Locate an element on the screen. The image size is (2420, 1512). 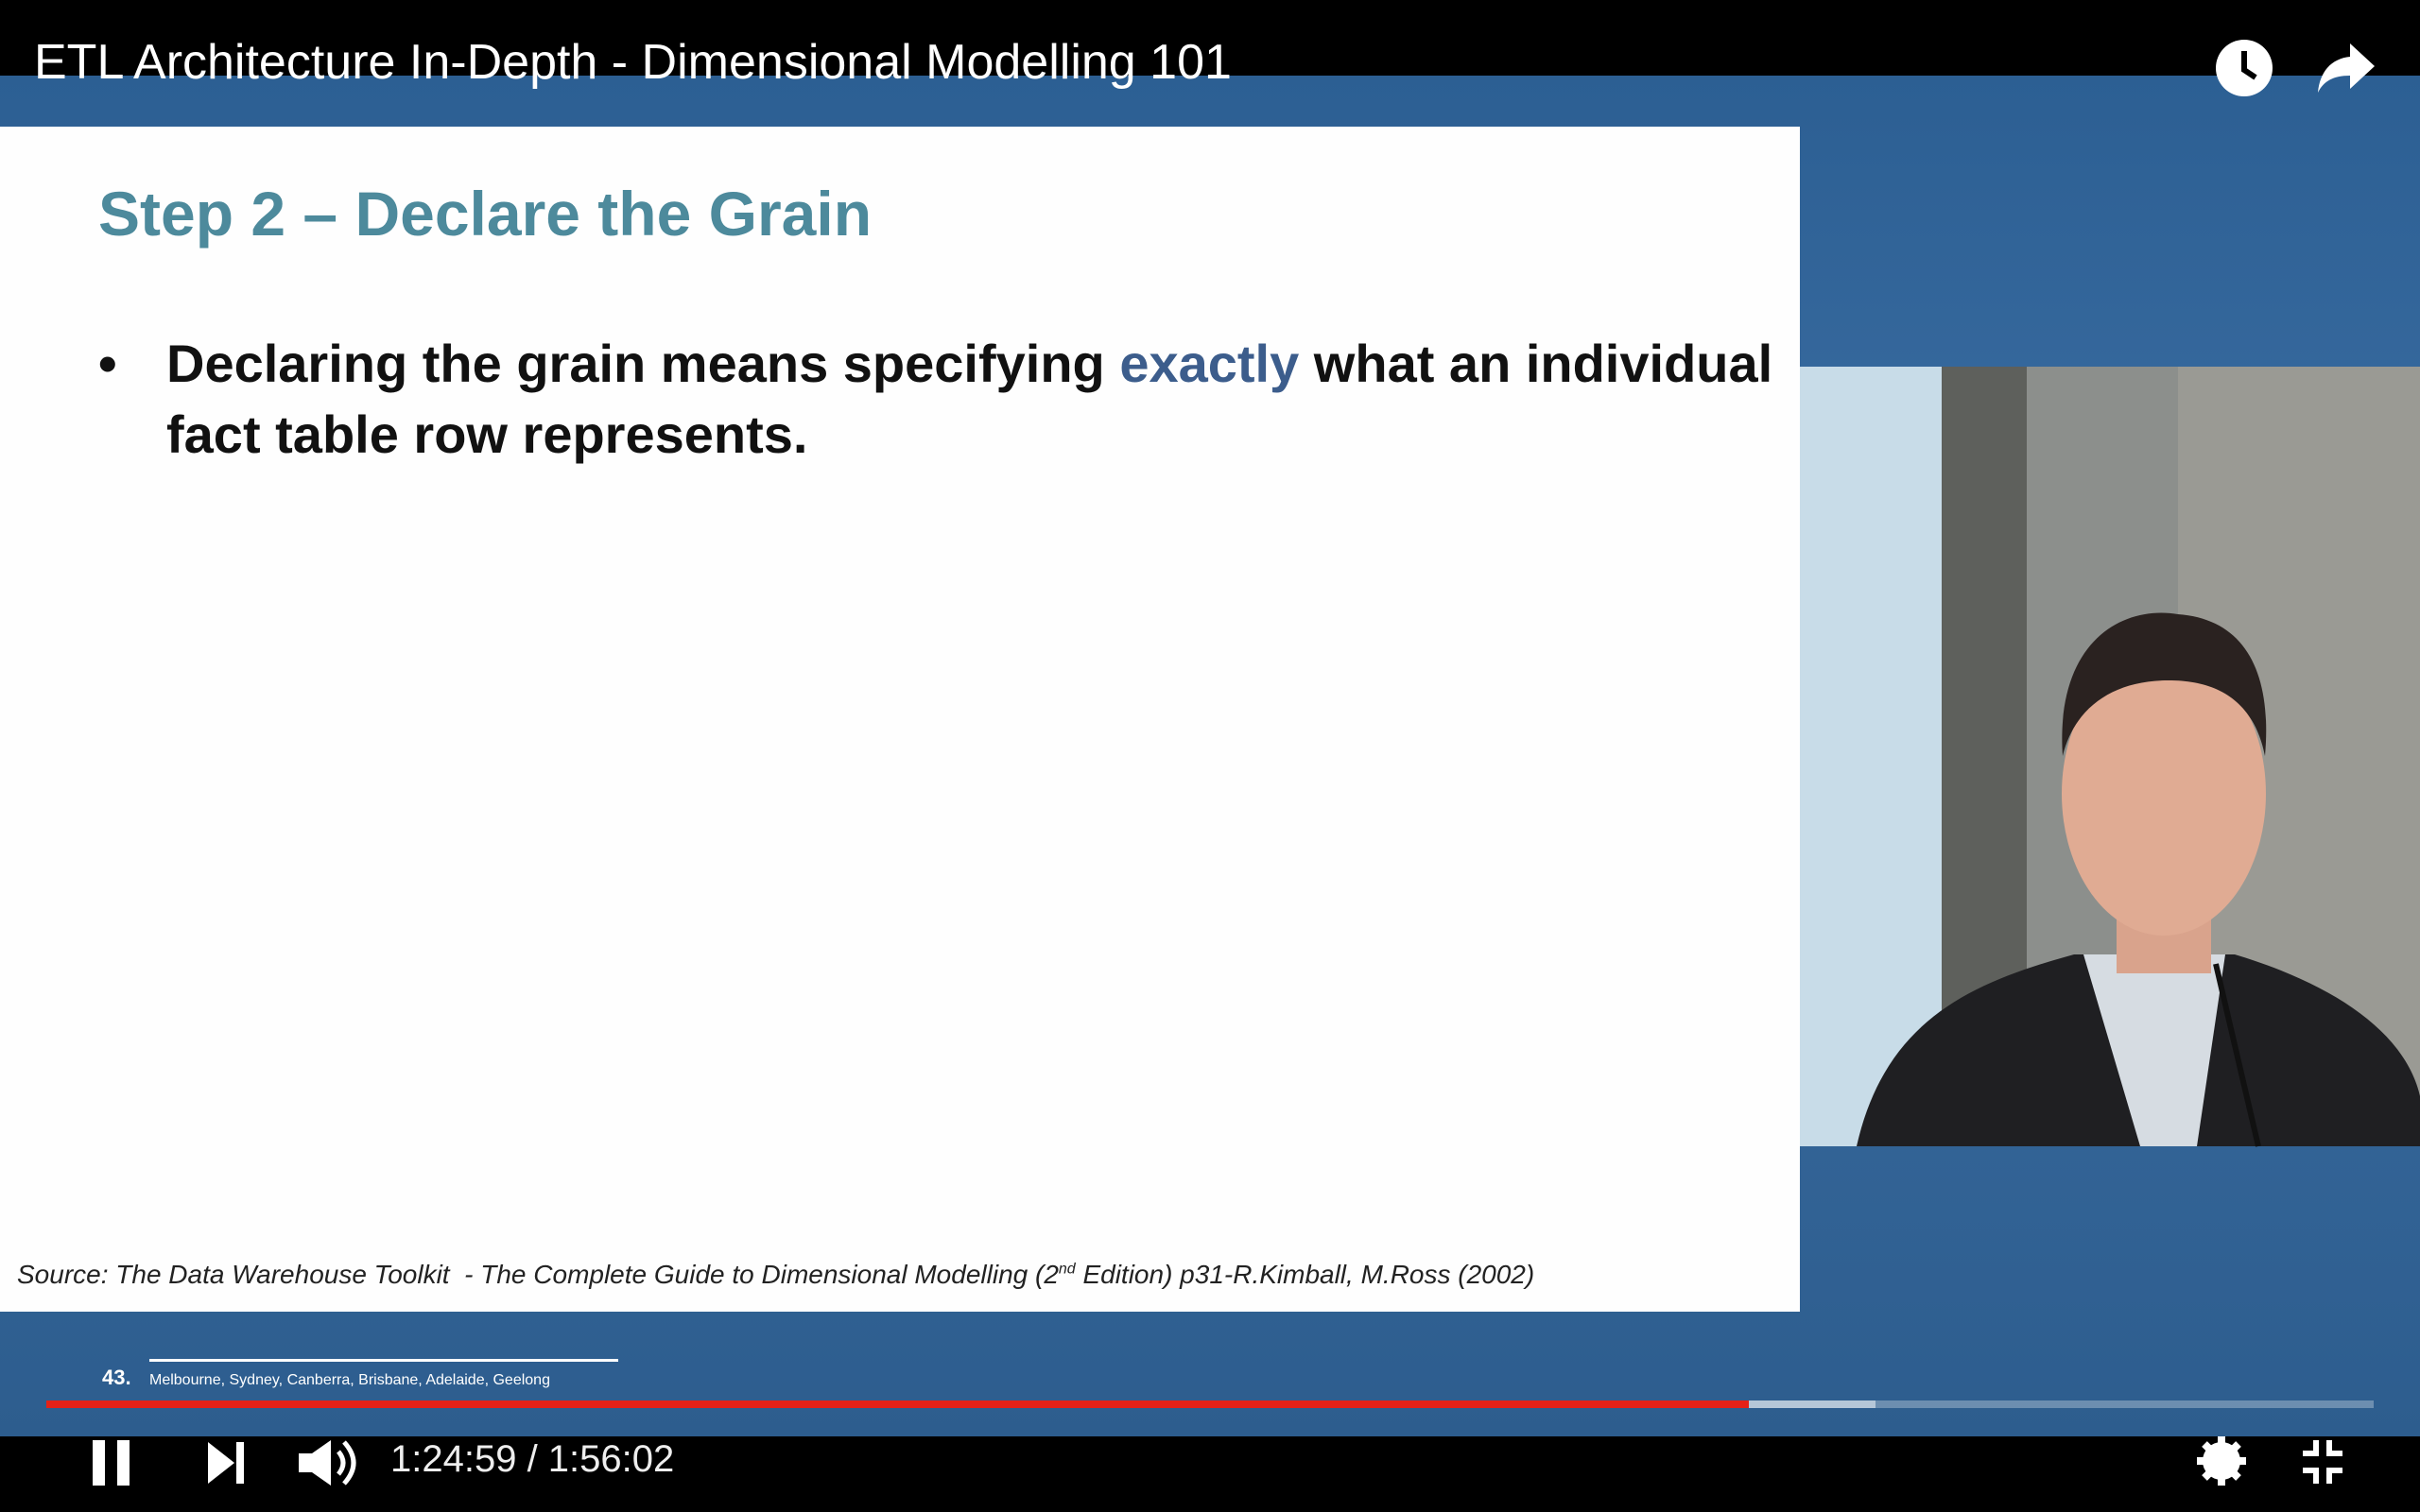
progress-played is located at coordinates (897, 1404).